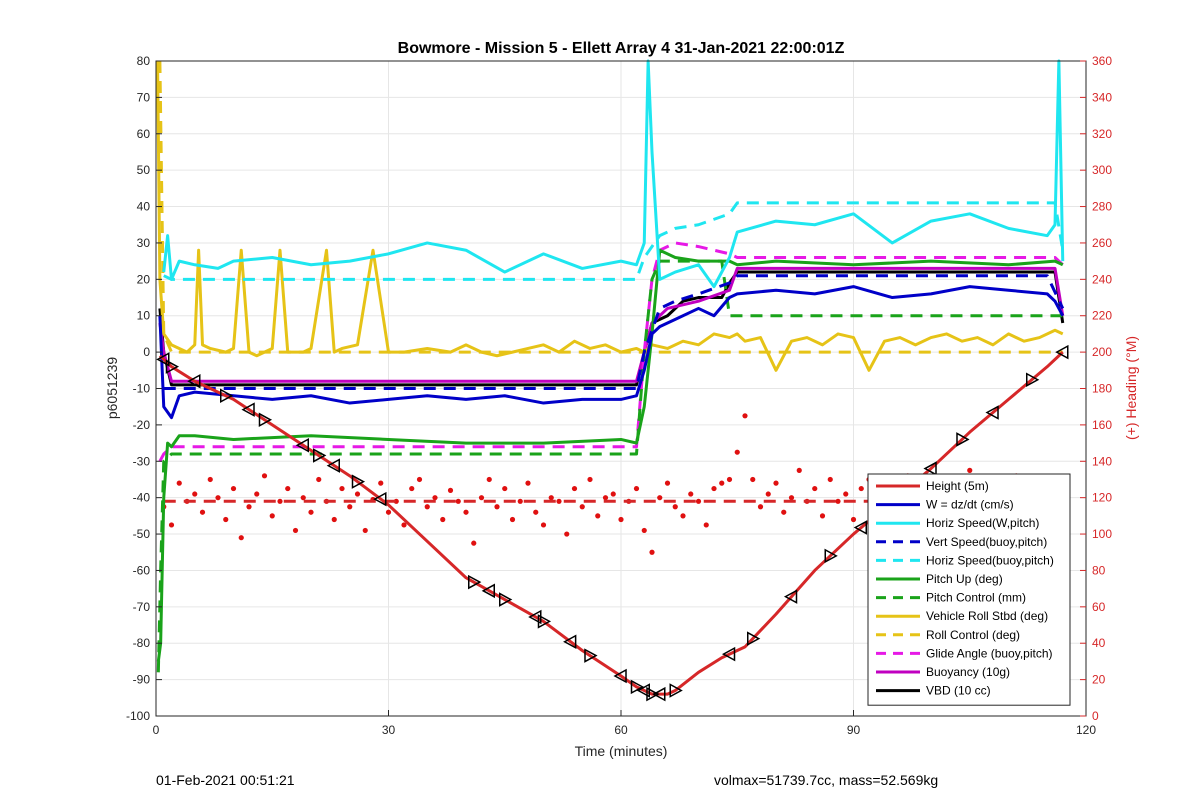  Describe the element at coordinates (854, 730) in the screenshot. I see `x-tick-label: 90` at that location.